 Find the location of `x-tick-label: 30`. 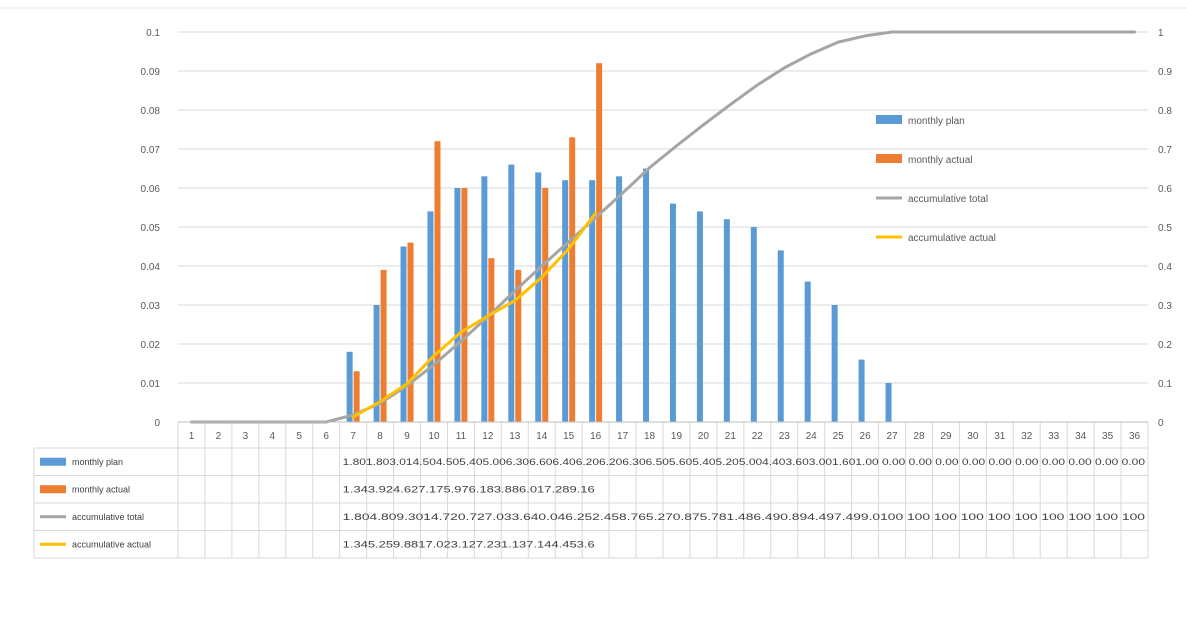

x-tick-label: 30 is located at coordinates (973, 436).